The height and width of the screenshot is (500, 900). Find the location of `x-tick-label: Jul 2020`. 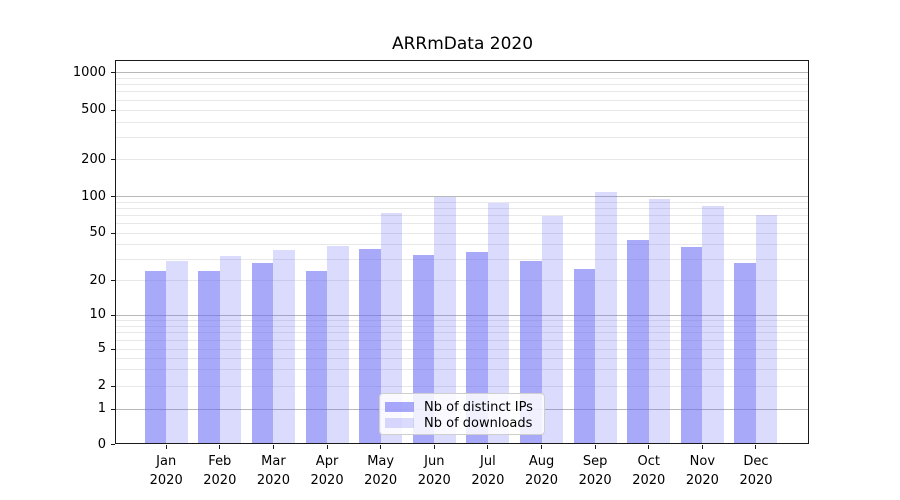

x-tick-label: Jul 2020 is located at coordinates (488, 471).